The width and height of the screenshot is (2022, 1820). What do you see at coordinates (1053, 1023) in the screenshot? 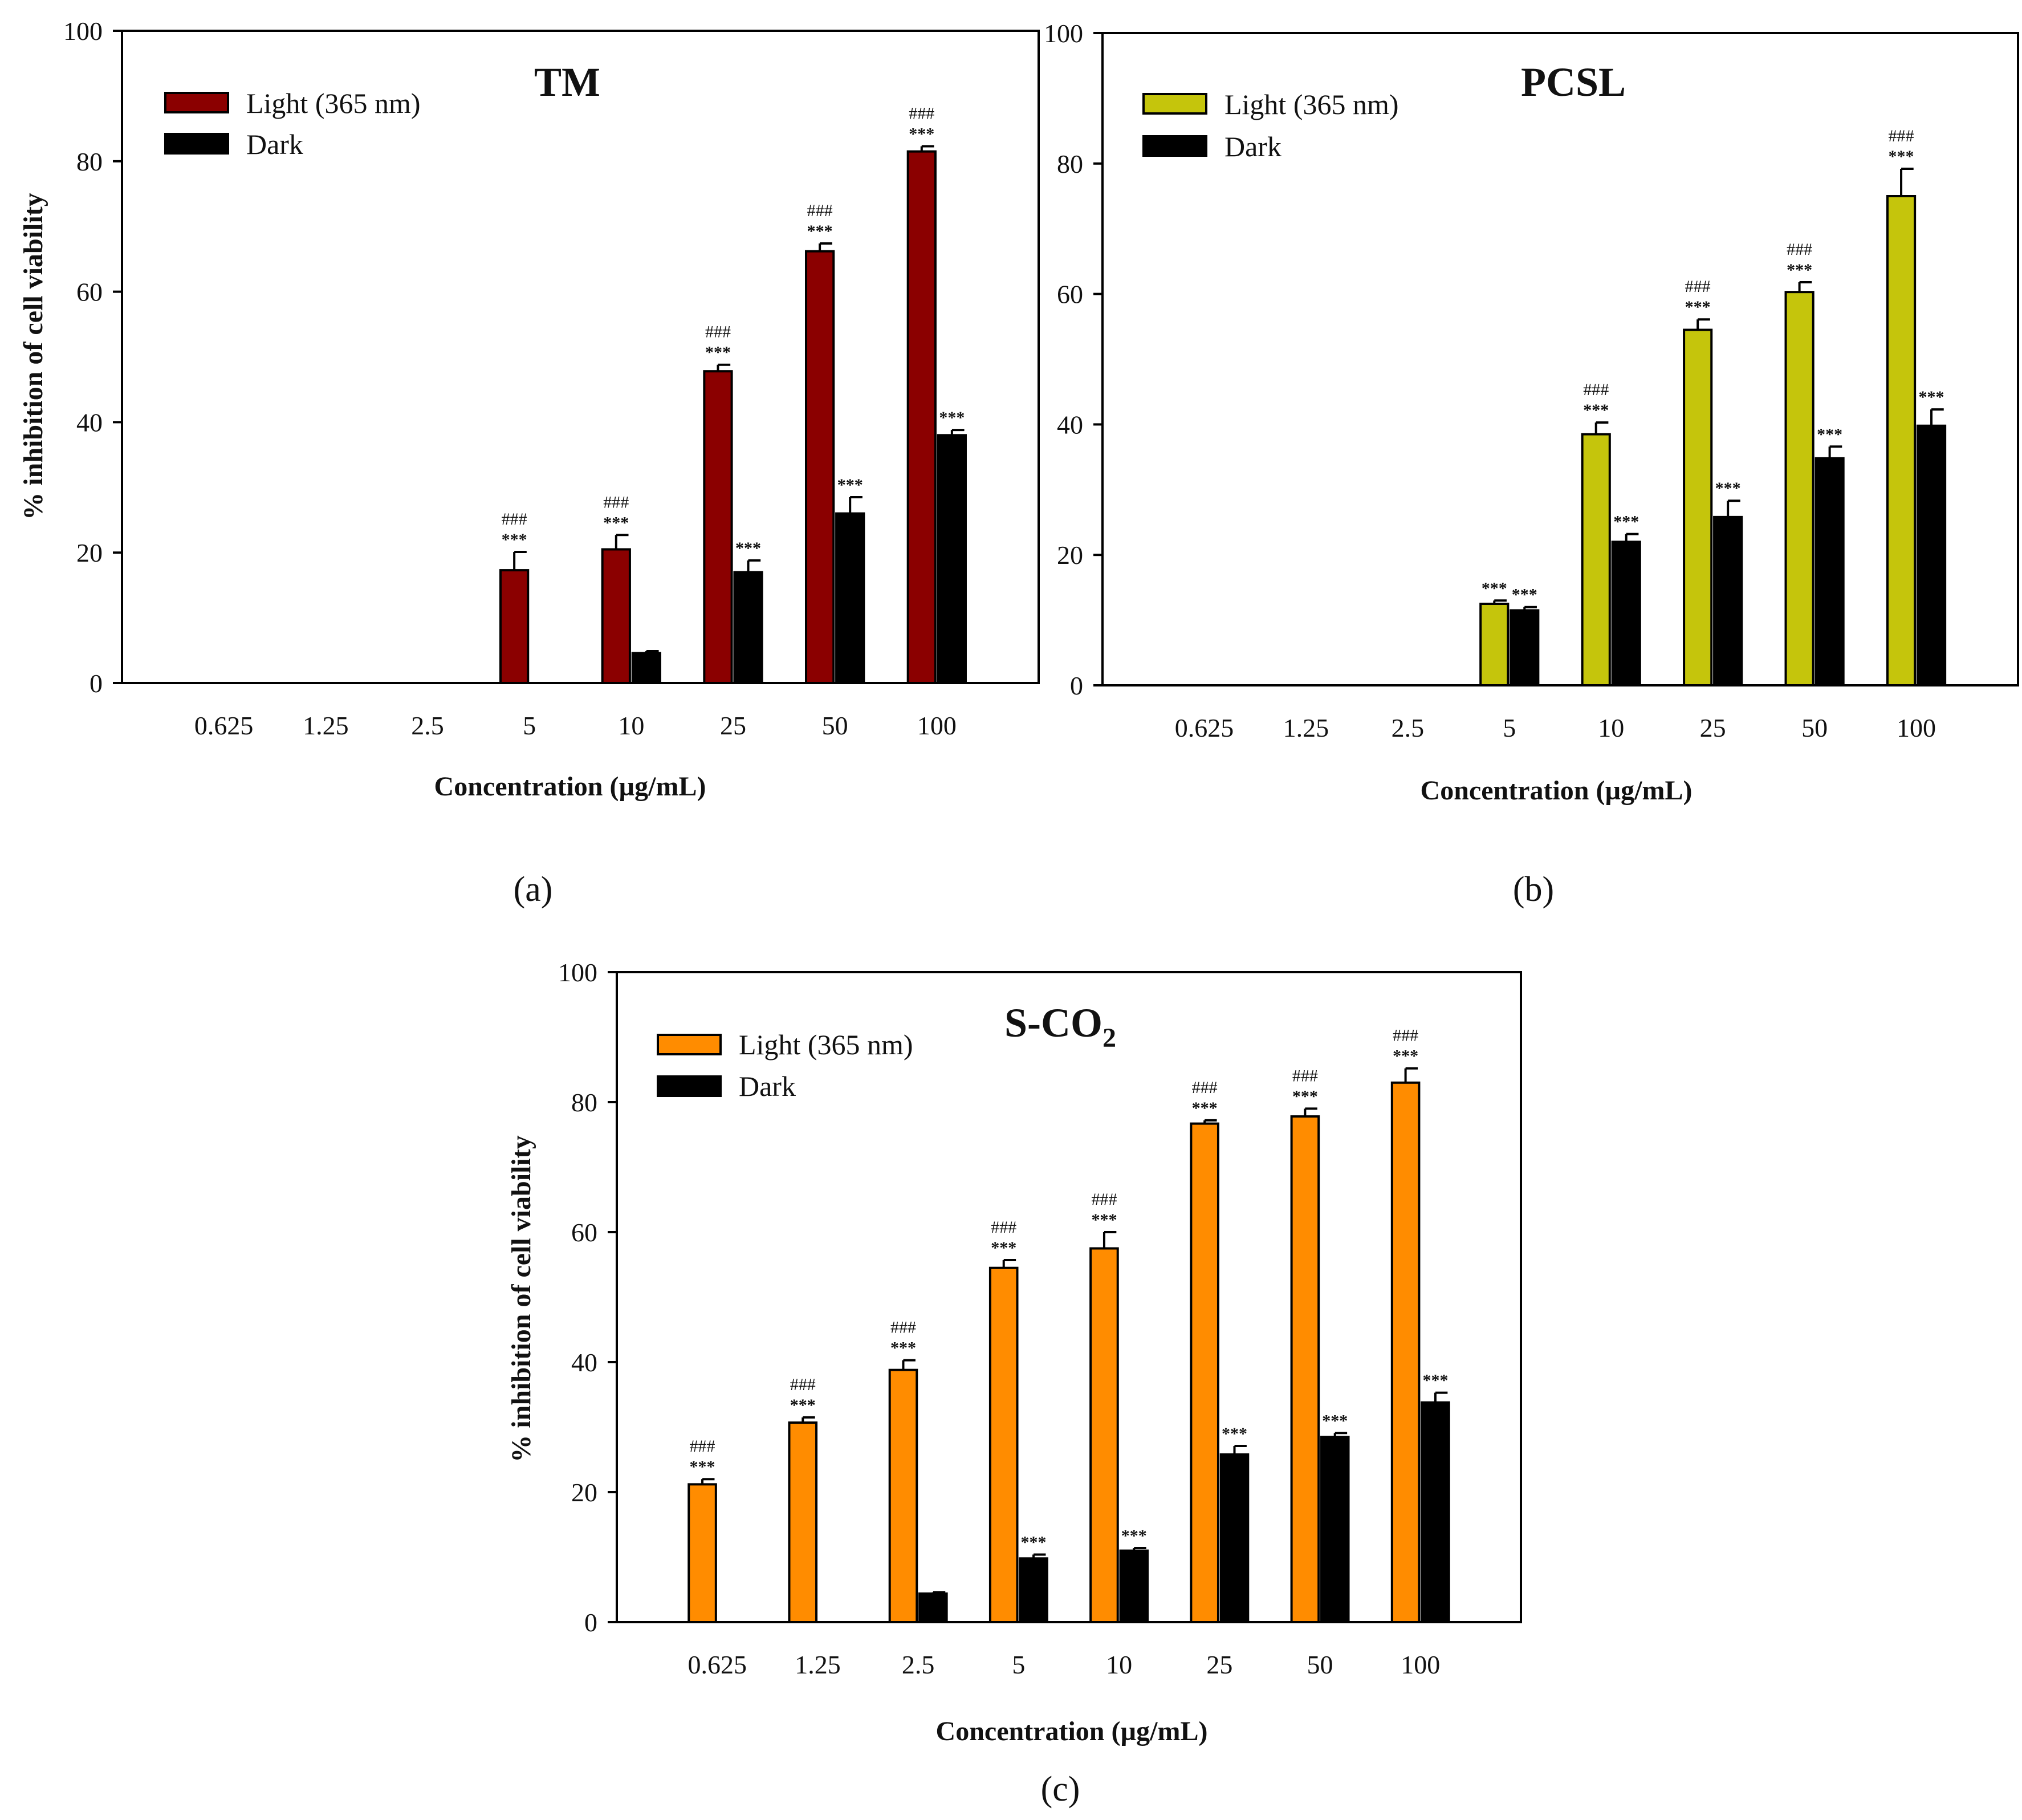
I see `panel-c-title-main: S-CO` at bounding box center [1053, 1023].